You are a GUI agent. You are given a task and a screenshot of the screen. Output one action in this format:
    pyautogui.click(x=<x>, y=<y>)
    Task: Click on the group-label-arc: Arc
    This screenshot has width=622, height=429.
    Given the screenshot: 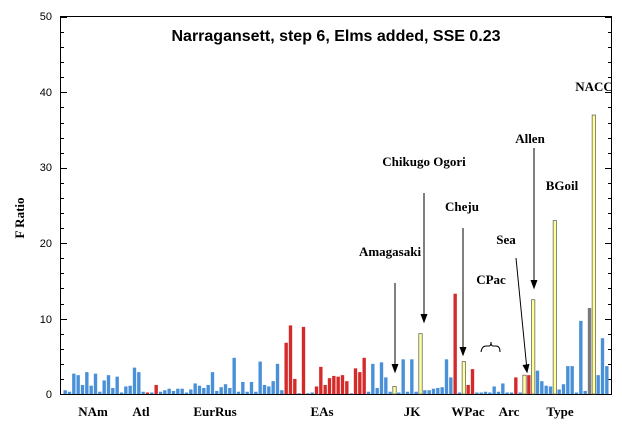 What is the action you would take?
    pyautogui.click(x=509, y=411)
    